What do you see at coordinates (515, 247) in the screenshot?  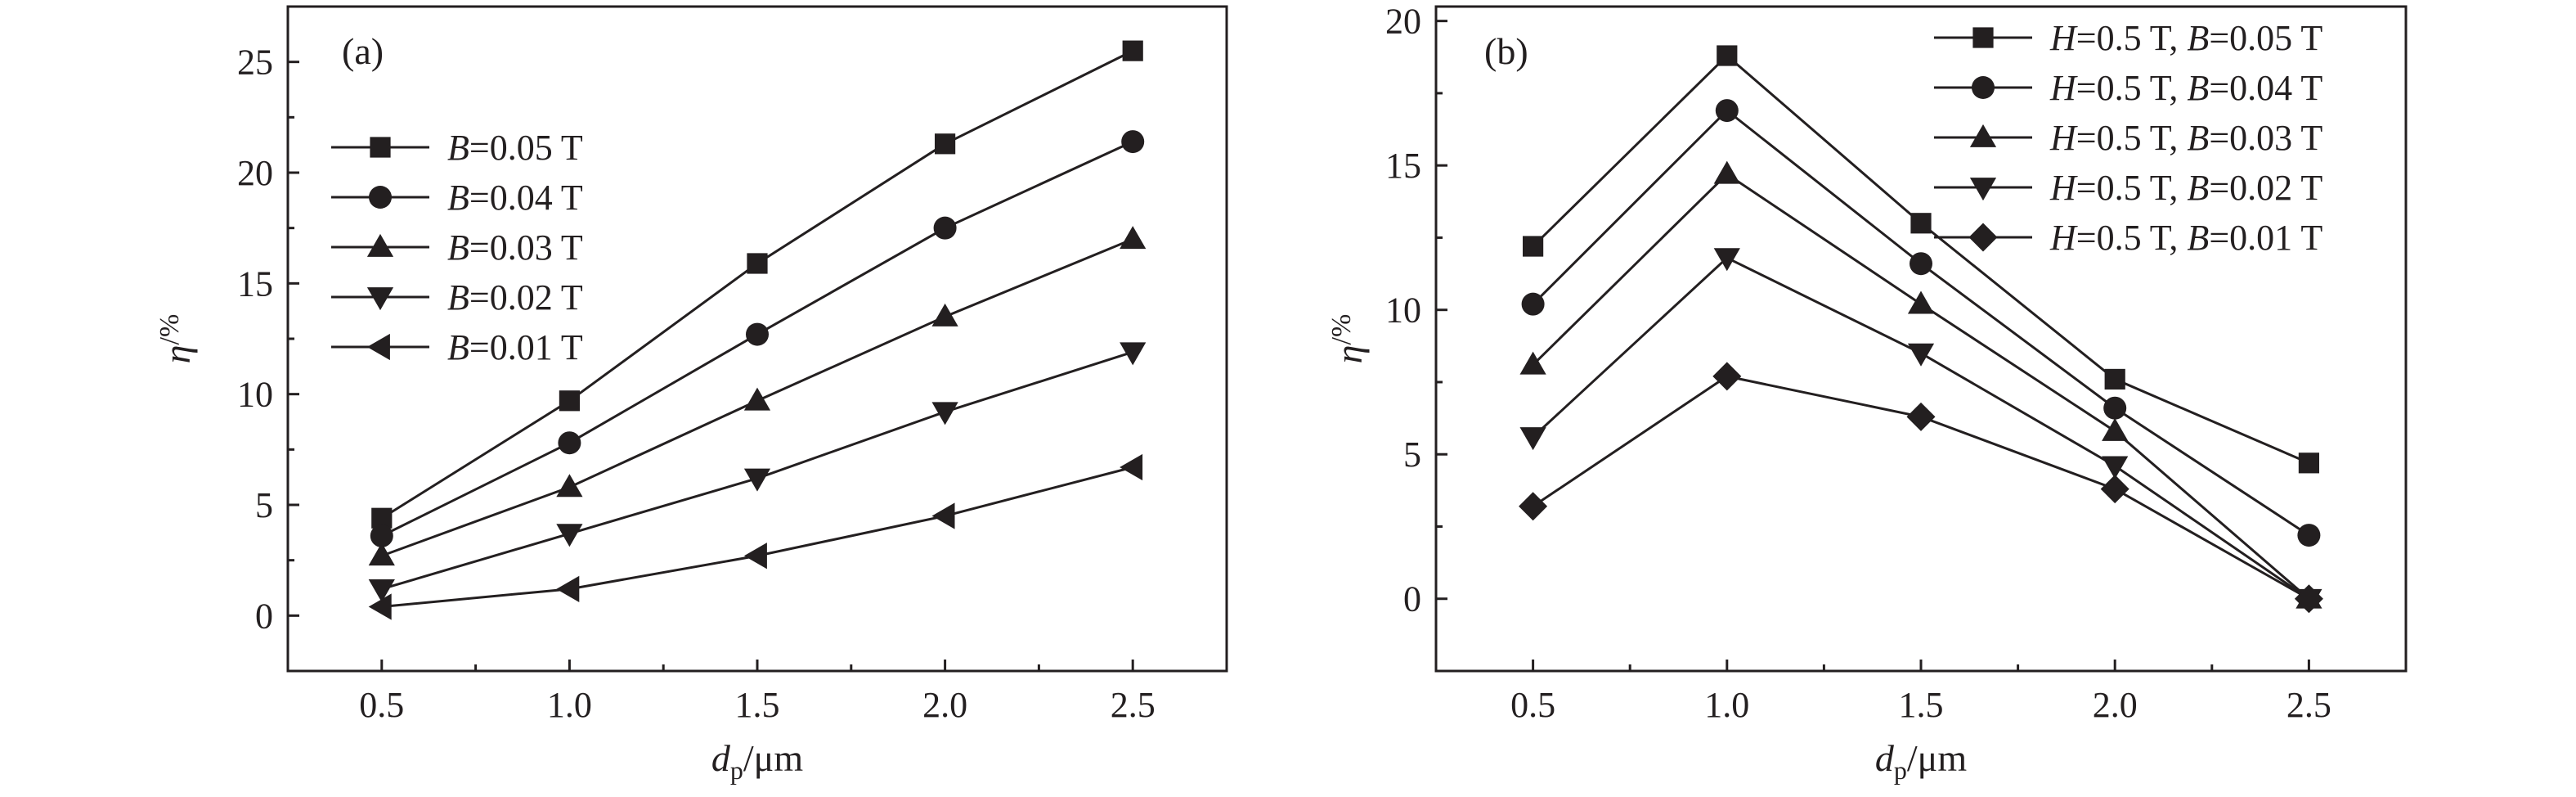 I see `legend-label: B=0.03 T` at bounding box center [515, 247].